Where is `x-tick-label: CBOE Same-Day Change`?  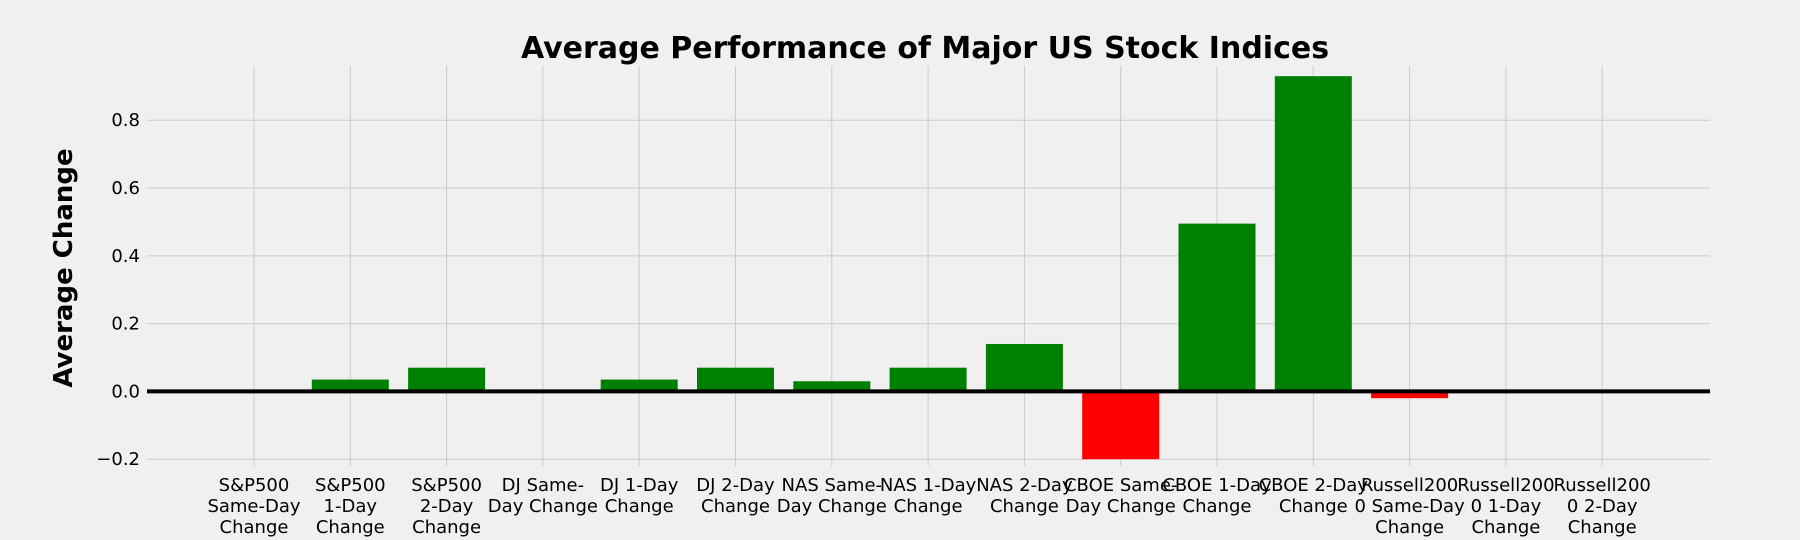
x-tick-label: CBOE Same-Day Change is located at coordinates (1120, 496).